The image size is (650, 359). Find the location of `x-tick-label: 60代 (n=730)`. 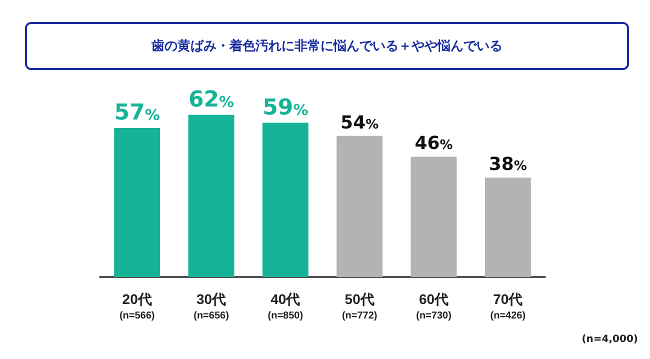

x-tick-label: 60代 (n=730) is located at coordinates (434, 306).